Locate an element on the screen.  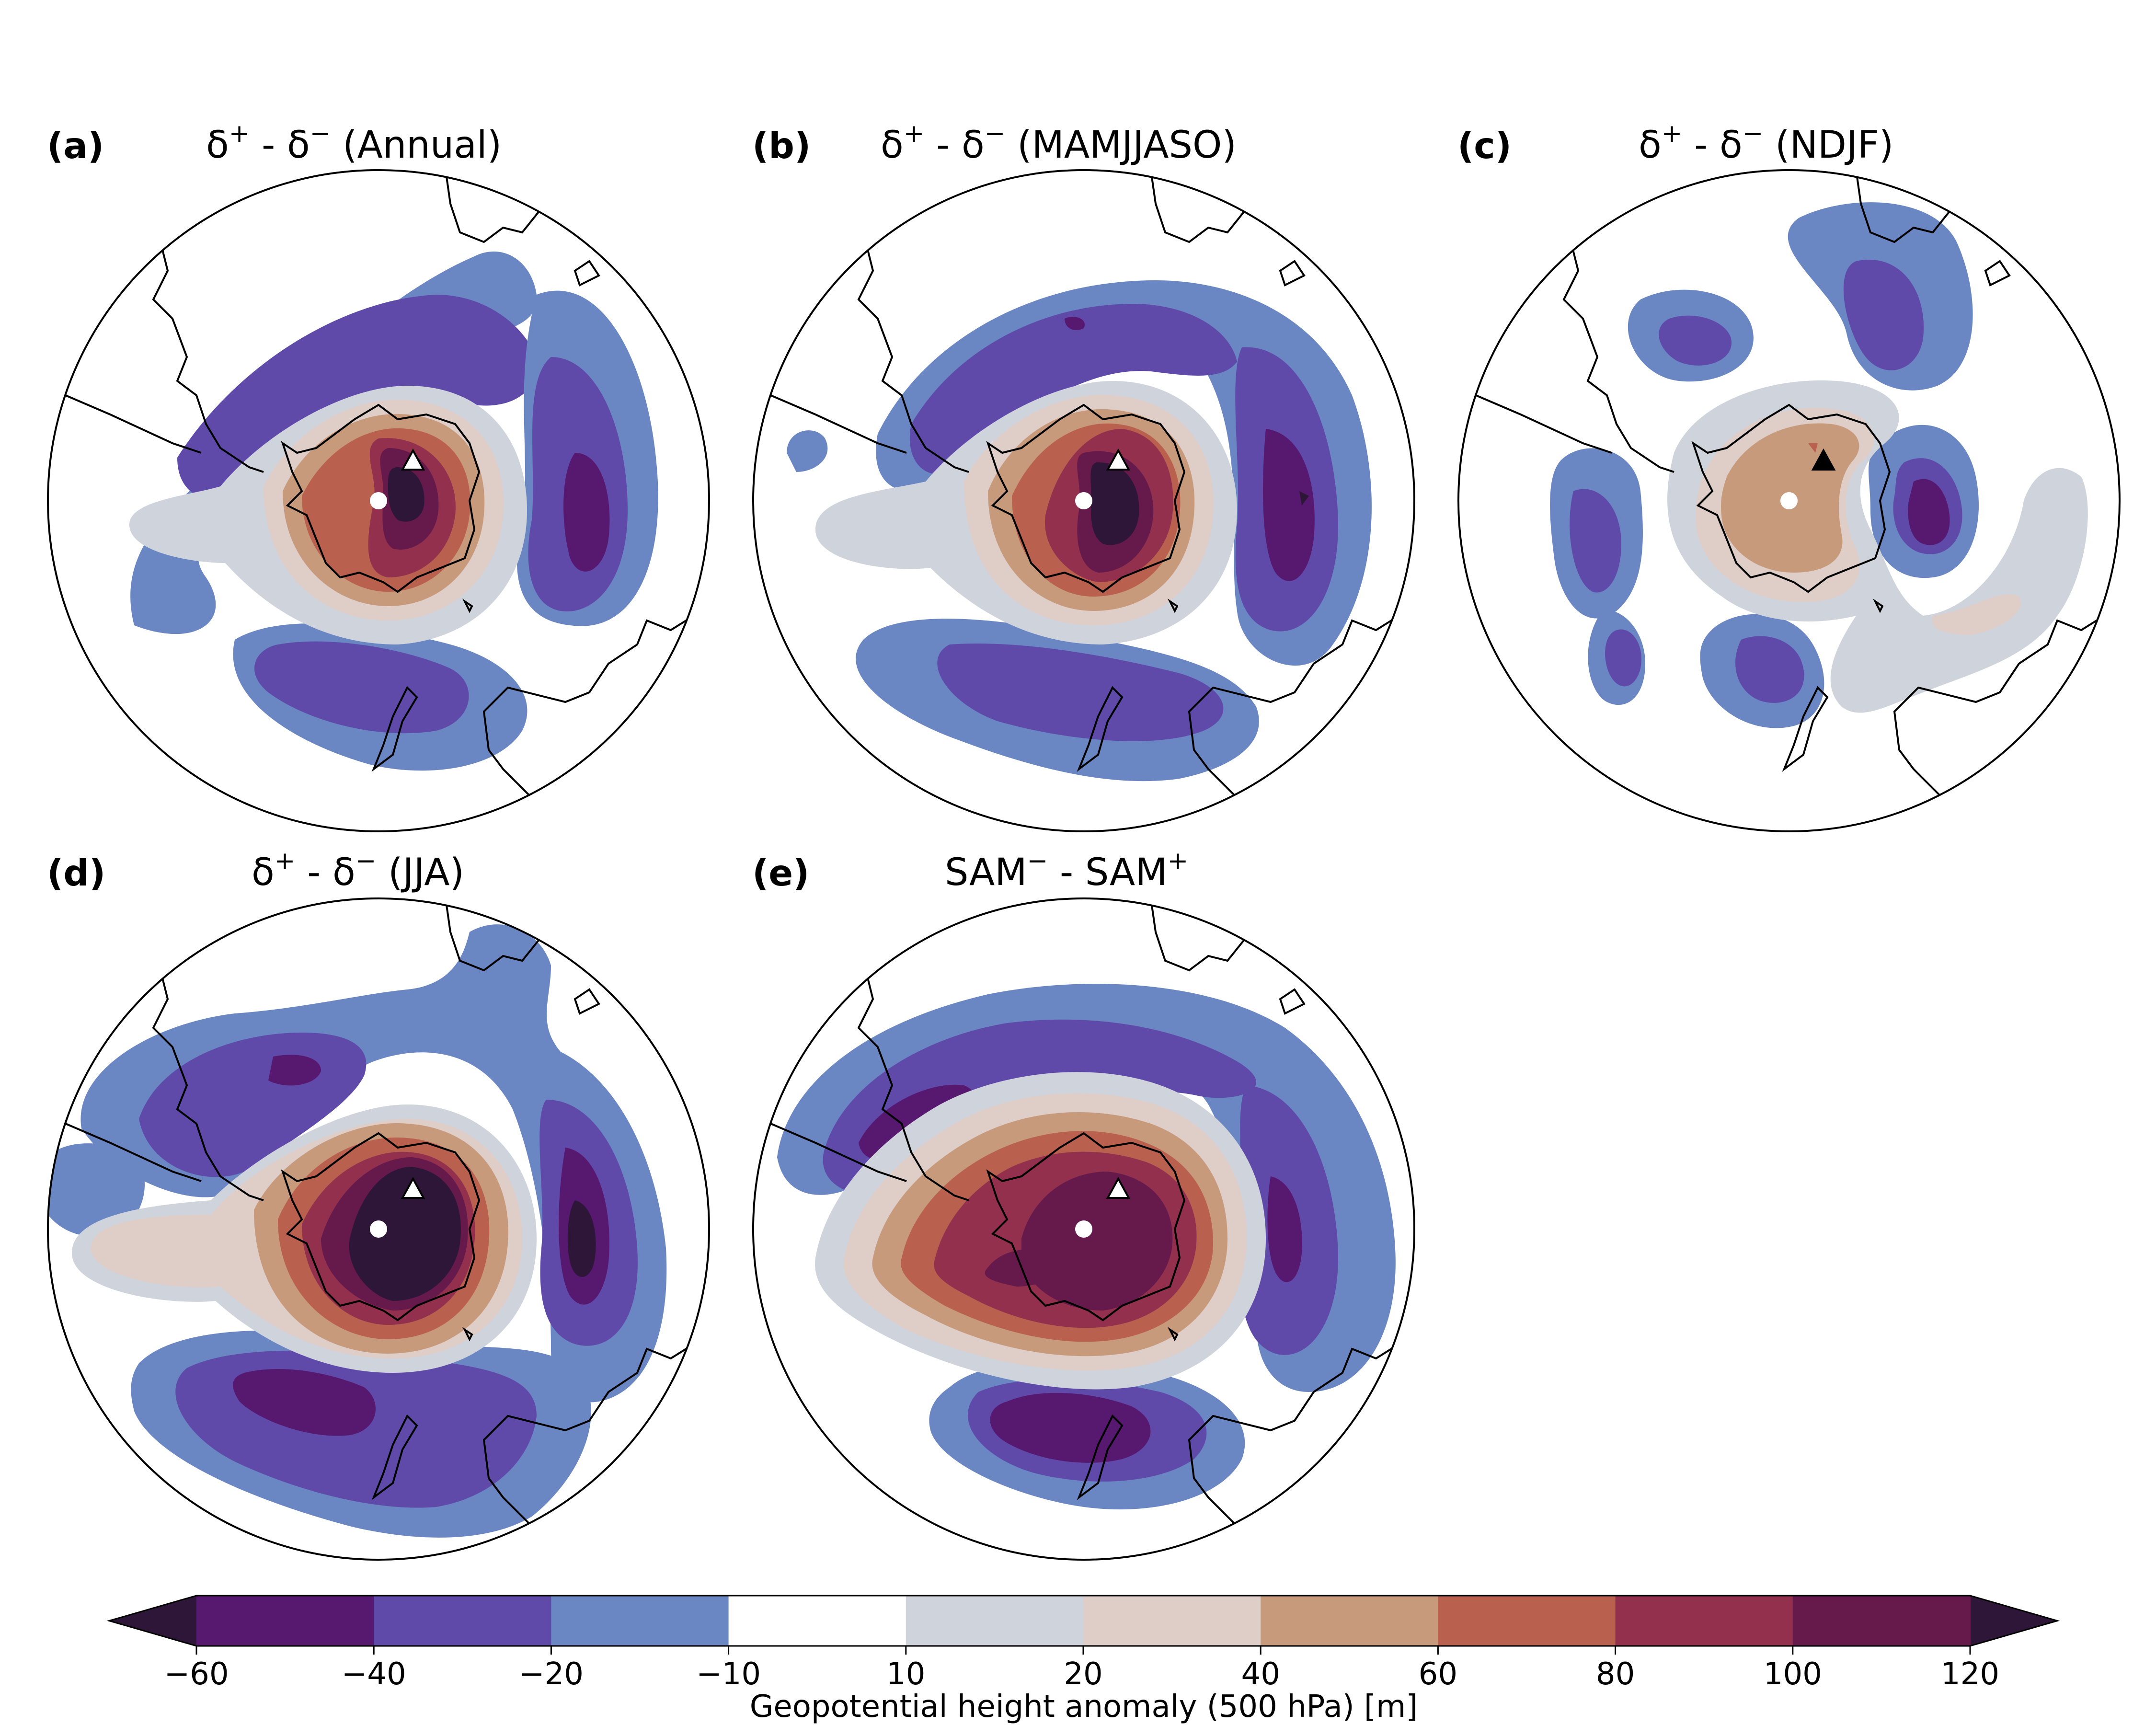
panel-letter-e: (e) is located at coordinates (781, 873).